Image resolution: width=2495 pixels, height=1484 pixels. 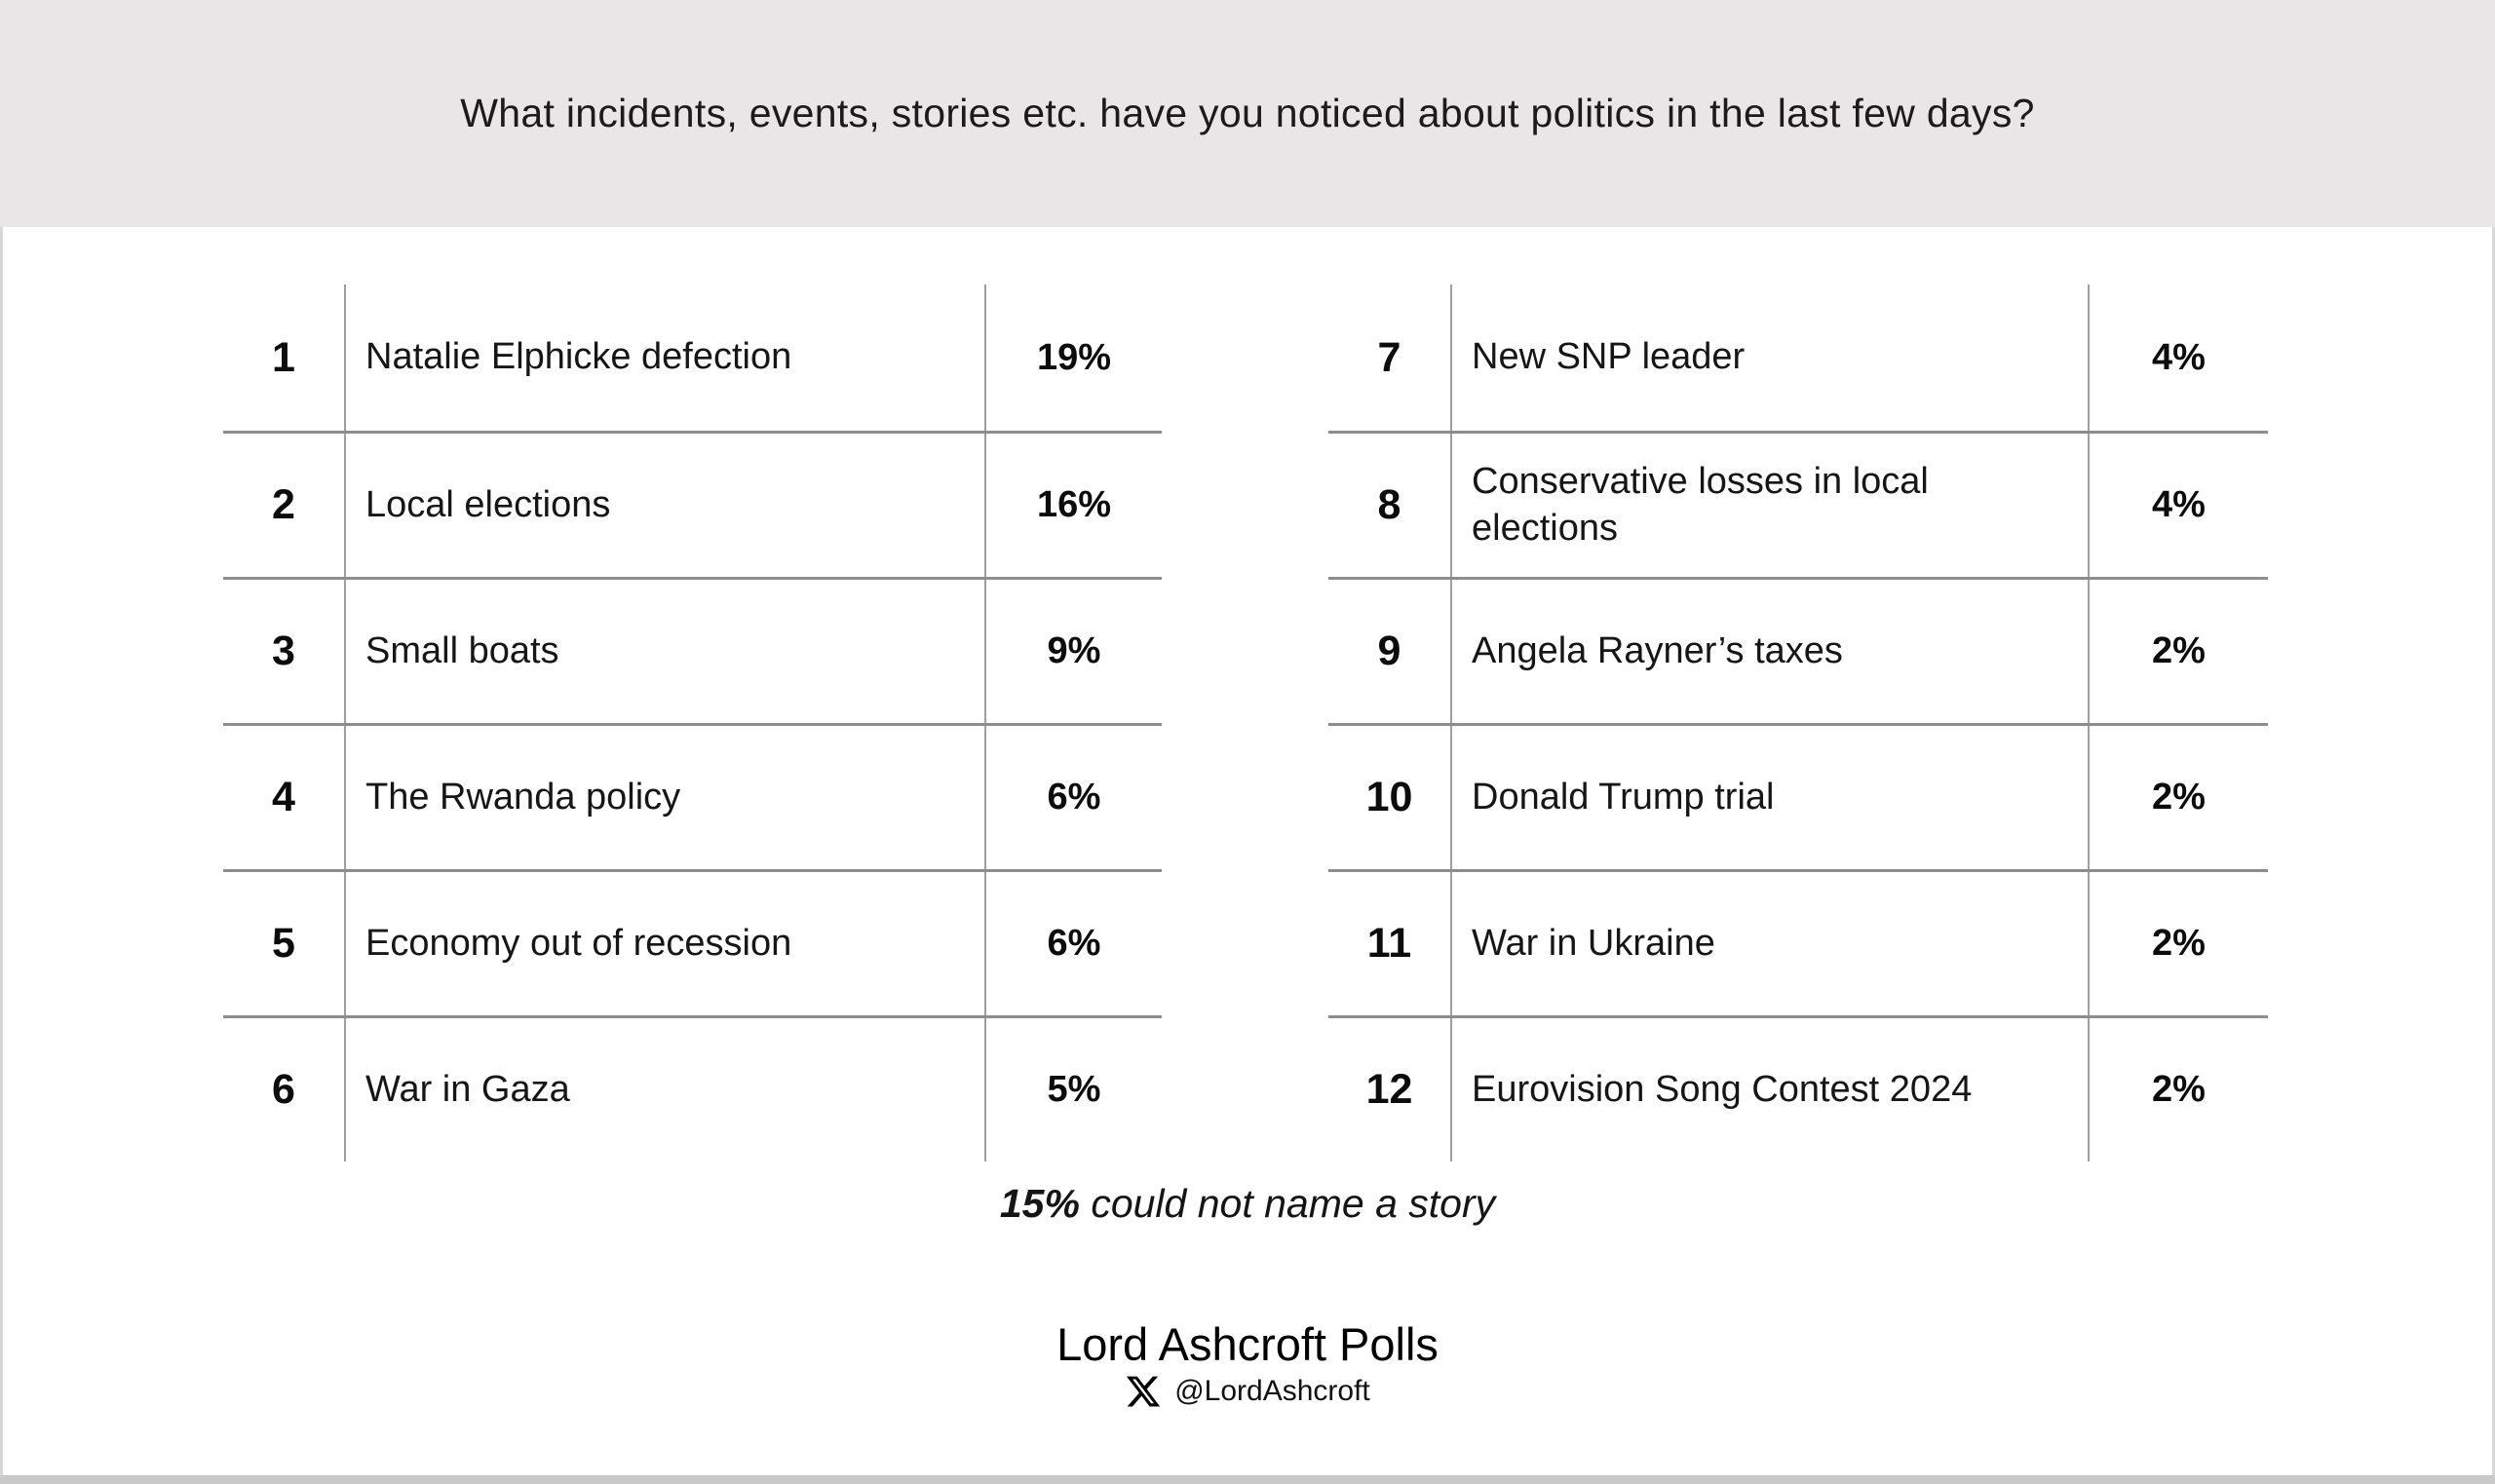 I want to click on percent-cell: 9%, so click(x=1074, y=650).